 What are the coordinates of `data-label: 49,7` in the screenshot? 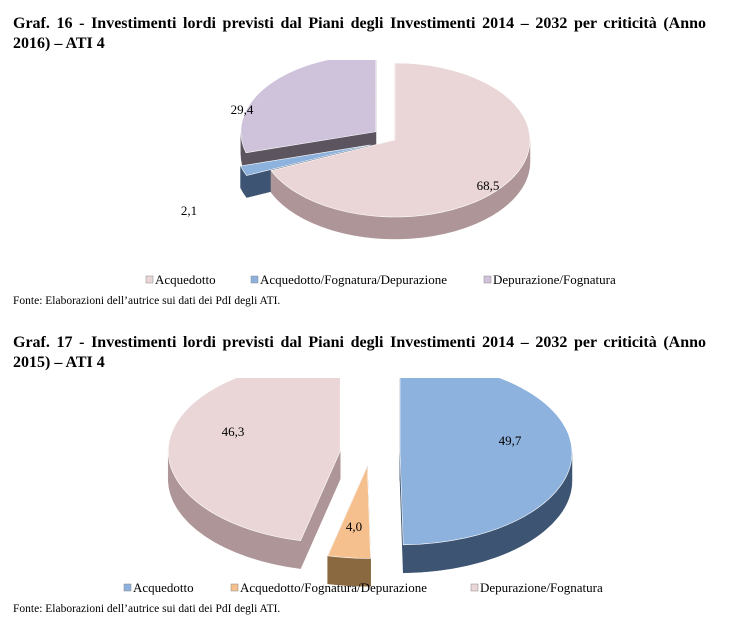 It's located at (510, 440).